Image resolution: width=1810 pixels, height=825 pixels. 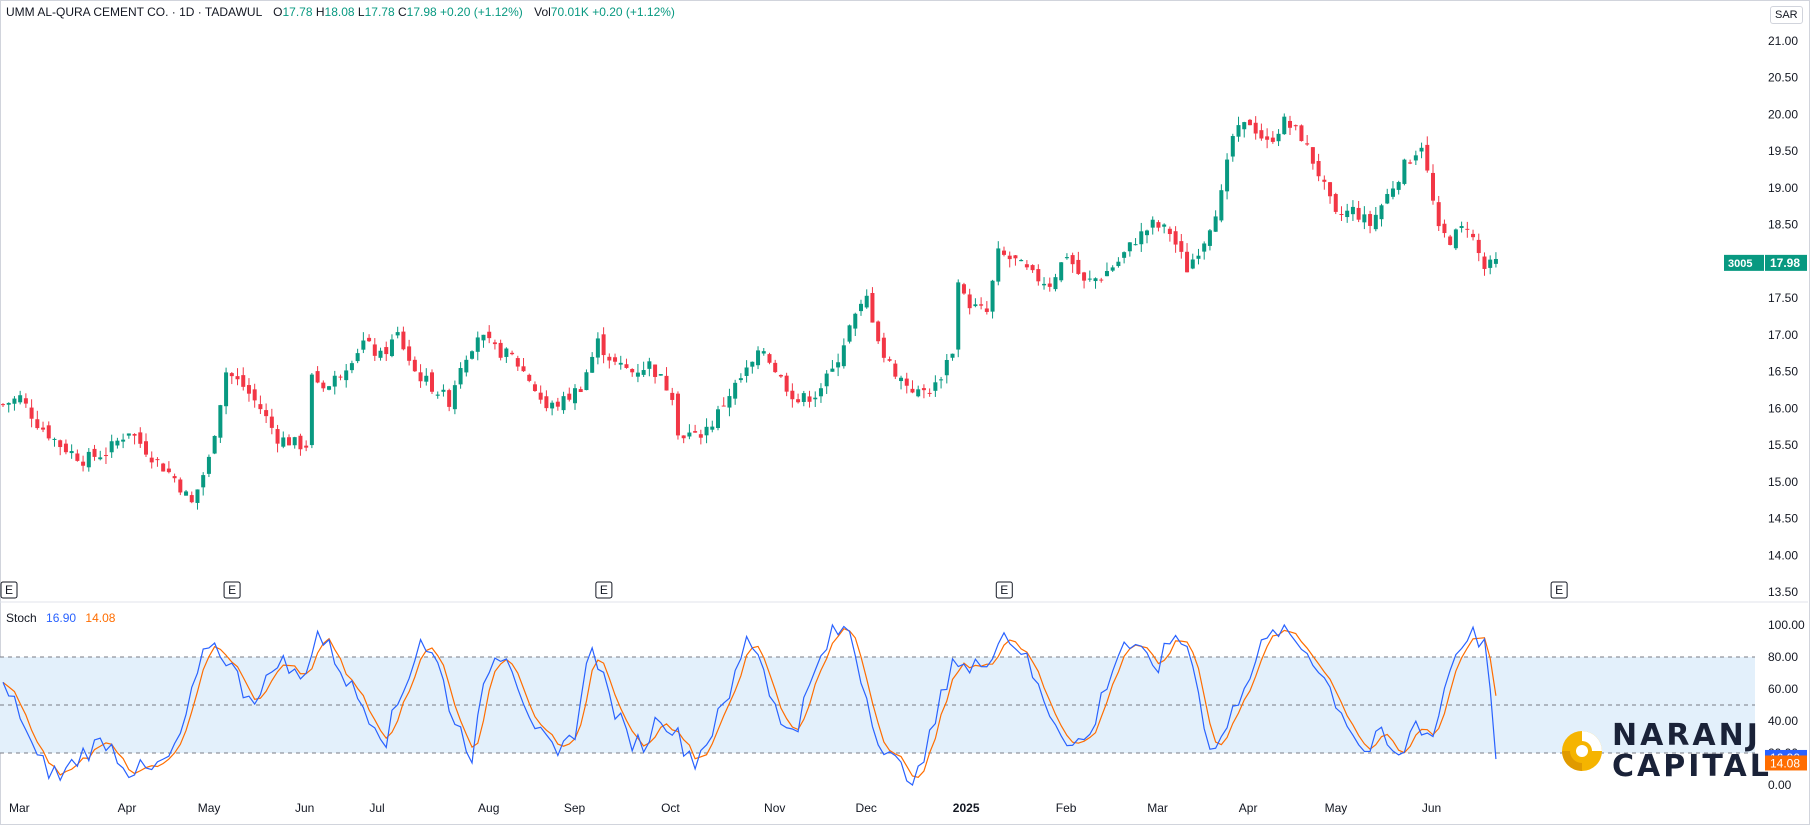 What do you see at coordinates (1663, 751) in the screenshot?
I see `naranj-capital-logo: NARANJ CAPITAL` at bounding box center [1663, 751].